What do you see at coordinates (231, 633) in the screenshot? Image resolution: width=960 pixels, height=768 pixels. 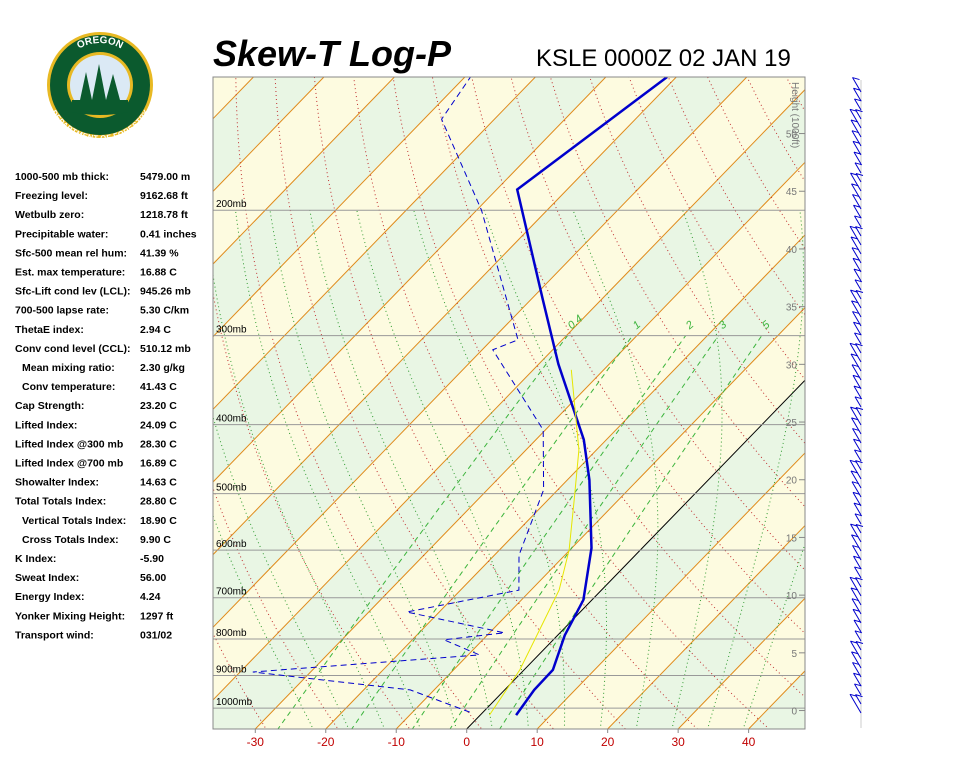 I see `y-tick-label: 800mb` at bounding box center [231, 633].